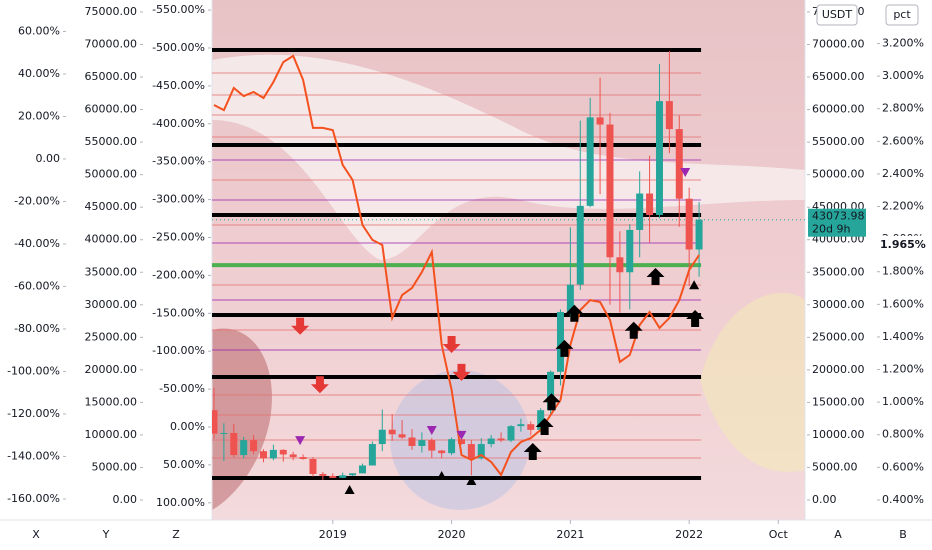 This screenshot has height=550, width=932. Describe the element at coordinates (838, 434) in the screenshot. I see `y-tick-label: 10000.00` at that location.